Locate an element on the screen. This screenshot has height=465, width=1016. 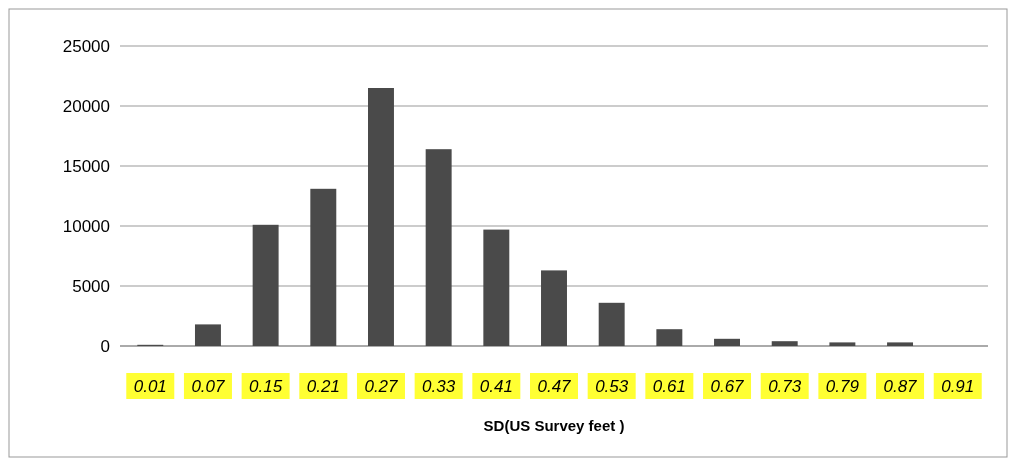
y-tick-label: 0 is located at coordinates (105, 346).